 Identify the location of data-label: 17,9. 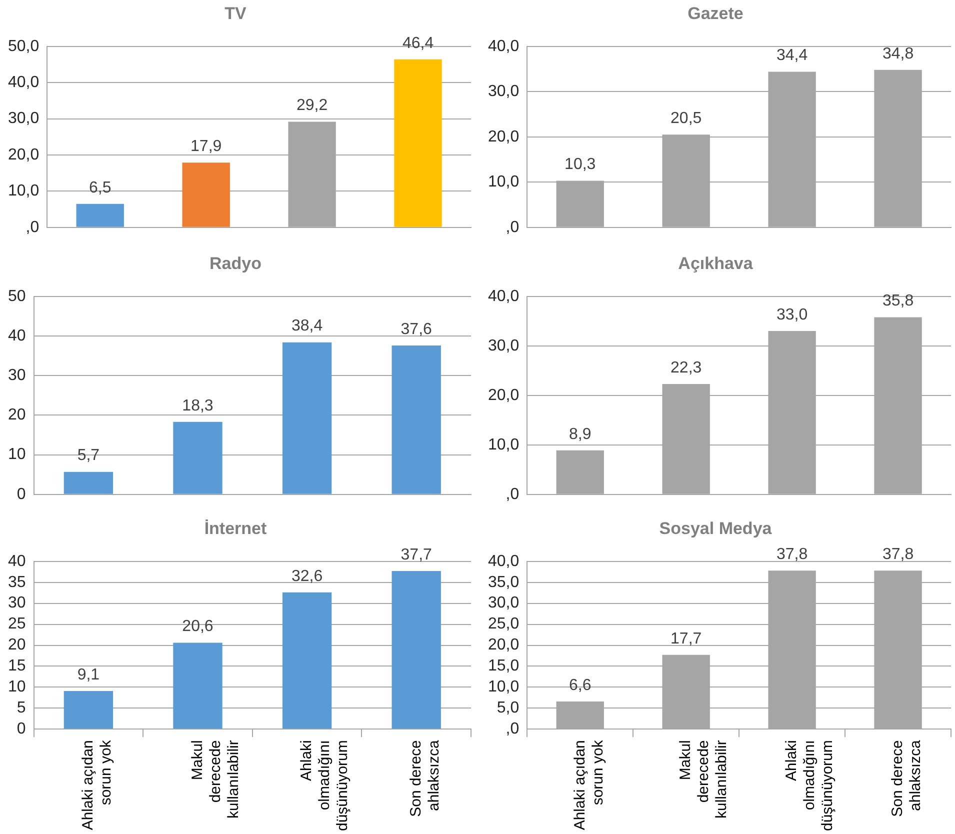
(206, 147).